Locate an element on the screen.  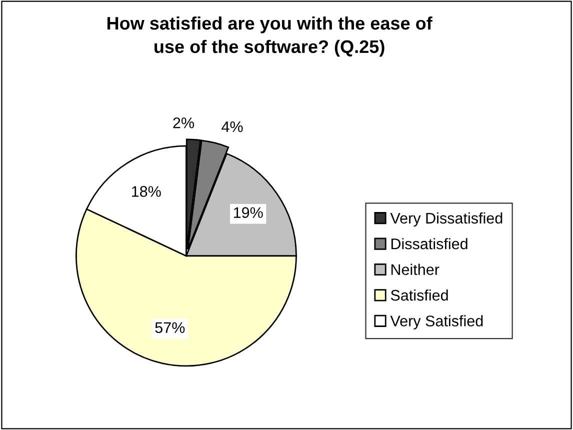
chart-title: How satisfied are you with the ease of use of the software? (Q.25) is located at coordinates (269, 36).